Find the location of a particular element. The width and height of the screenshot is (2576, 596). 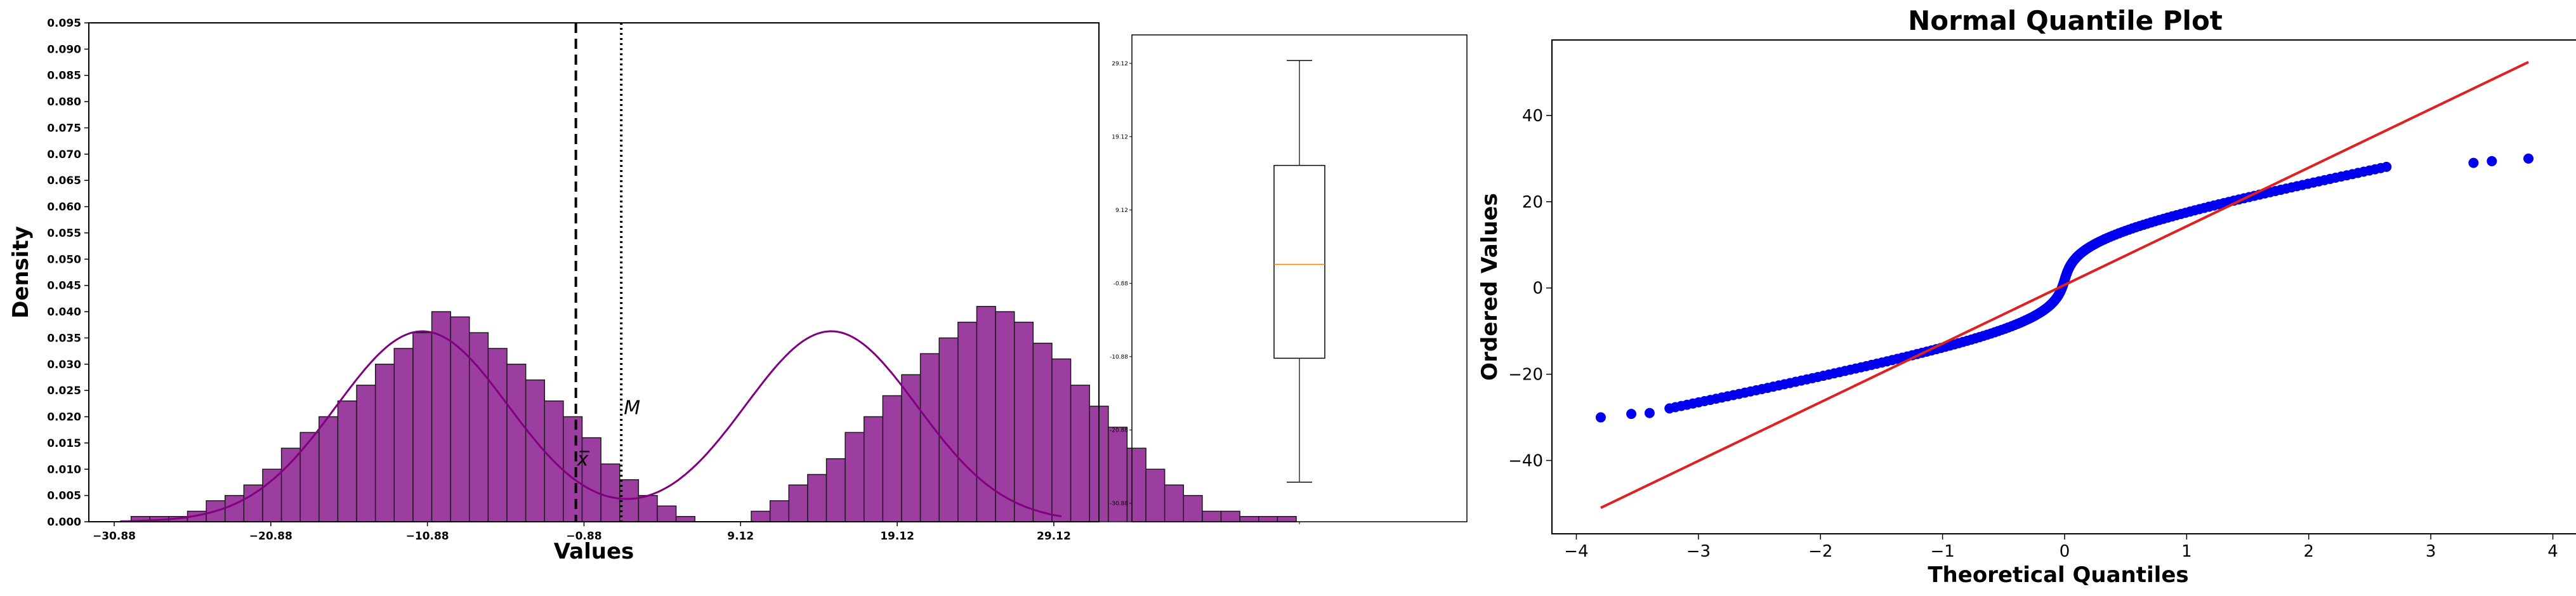

kde-curve is located at coordinates (591, 426).